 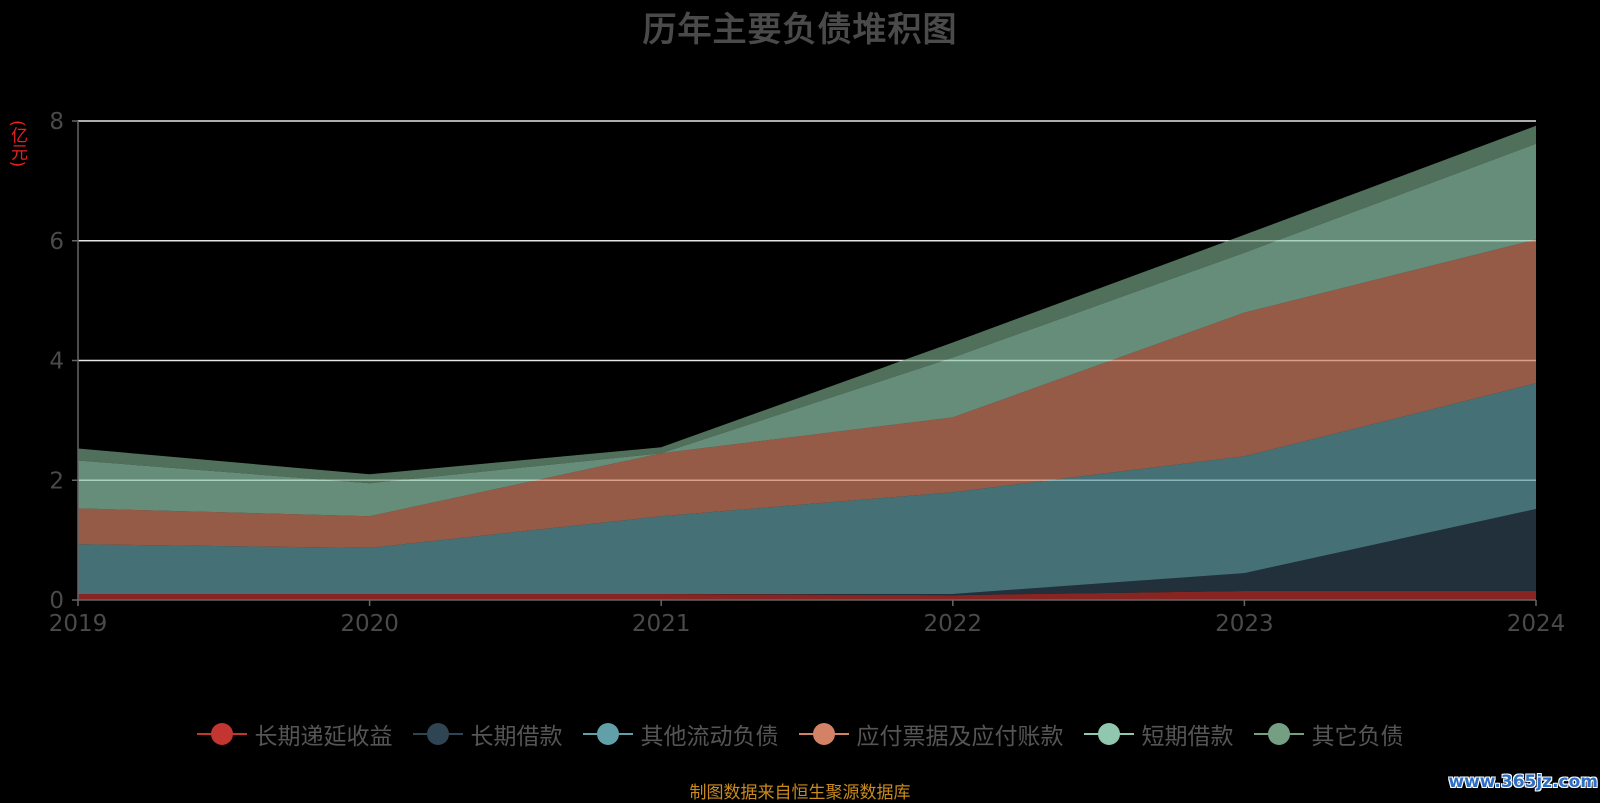 I want to click on legend-label: 长期递延收益, so click(x=323, y=737).